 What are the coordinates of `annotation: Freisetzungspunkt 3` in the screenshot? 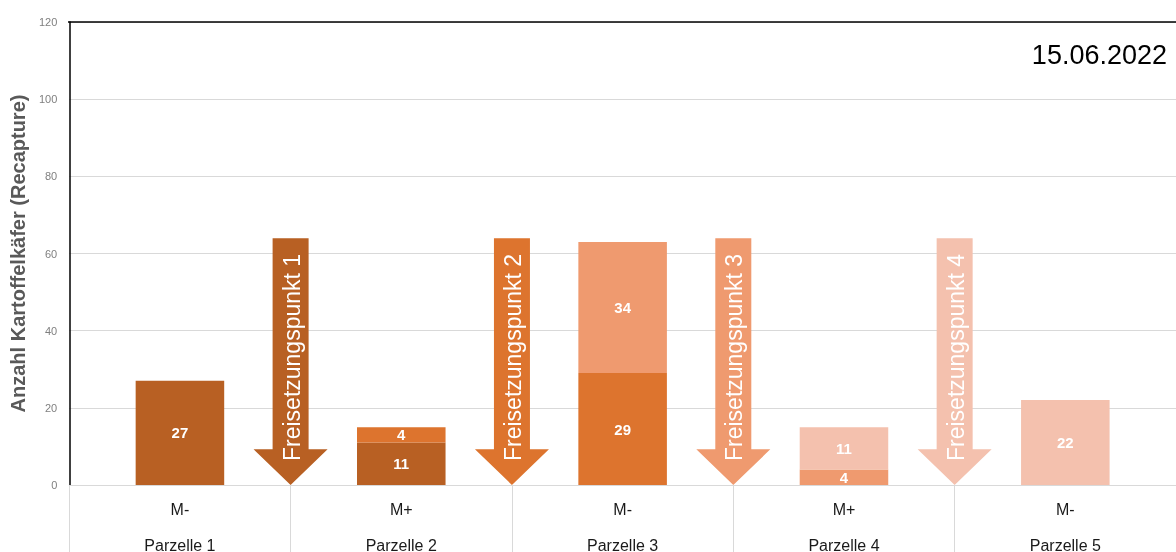 It's located at (734, 357).